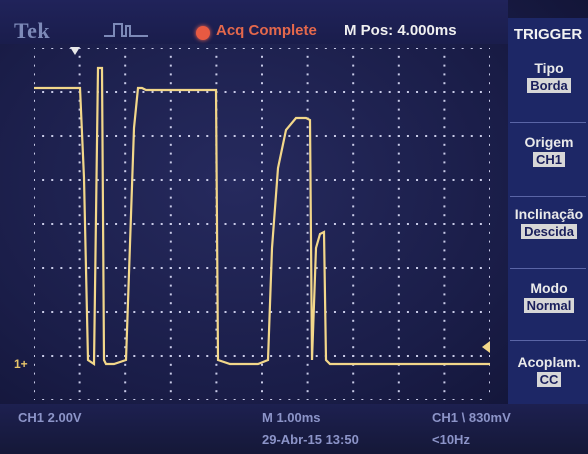 The height and width of the screenshot is (454, 588). What do you see at coordinates (549, 151) in the screenshot?
I see `menu-item-origem: Origem CH1` at bounding box center [549, 151].